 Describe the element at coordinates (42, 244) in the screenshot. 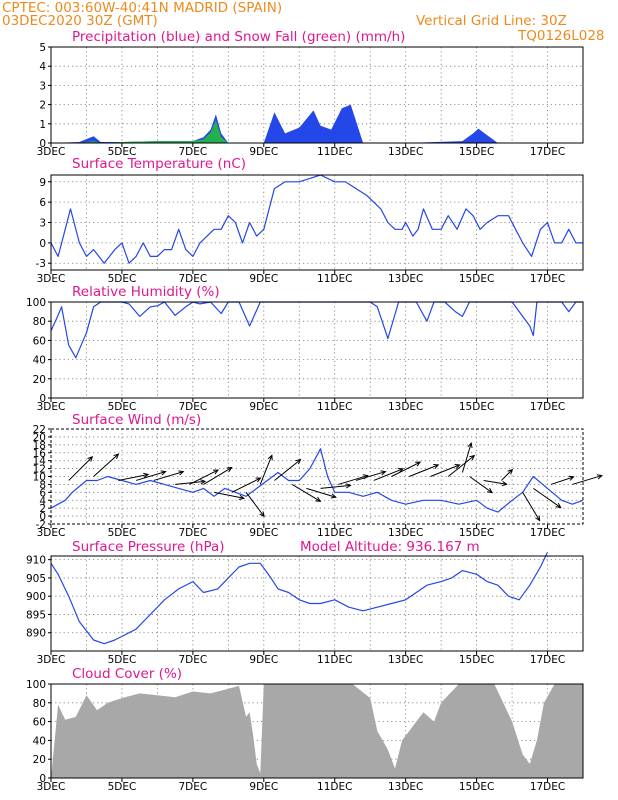

I see `temperature-ytick-label: 0` at that location.